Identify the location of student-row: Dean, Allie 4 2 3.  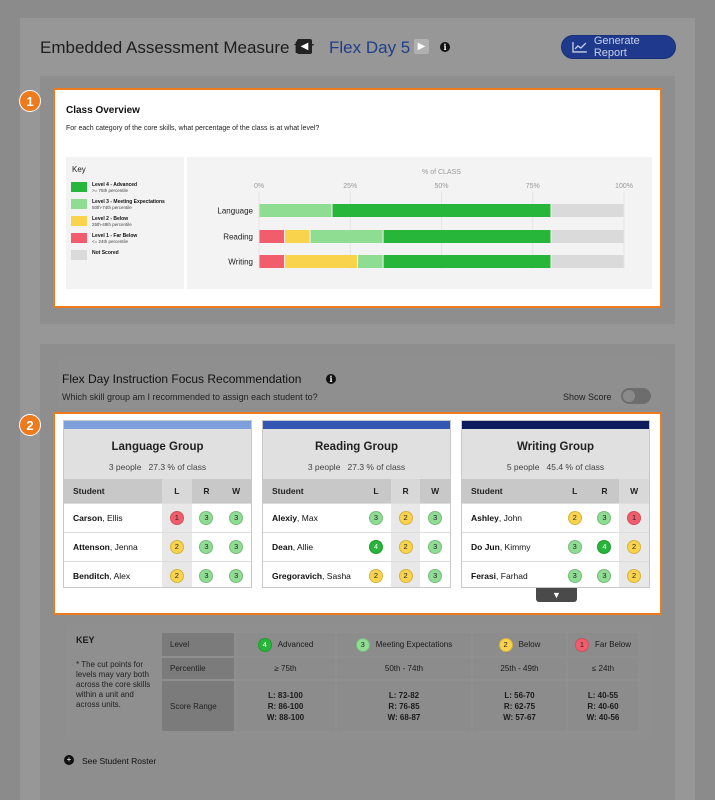
(356, 546).